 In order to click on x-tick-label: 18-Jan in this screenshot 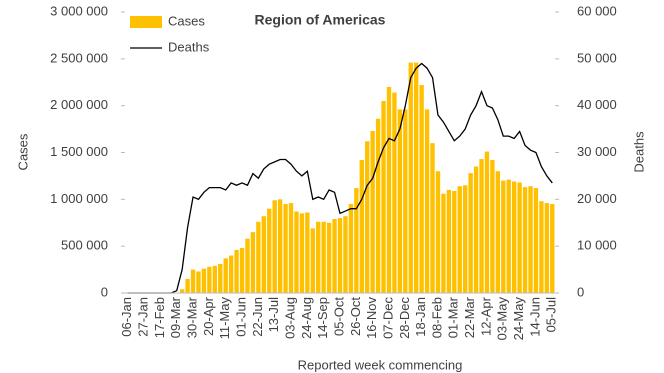, I will do `click(420, 317)`.